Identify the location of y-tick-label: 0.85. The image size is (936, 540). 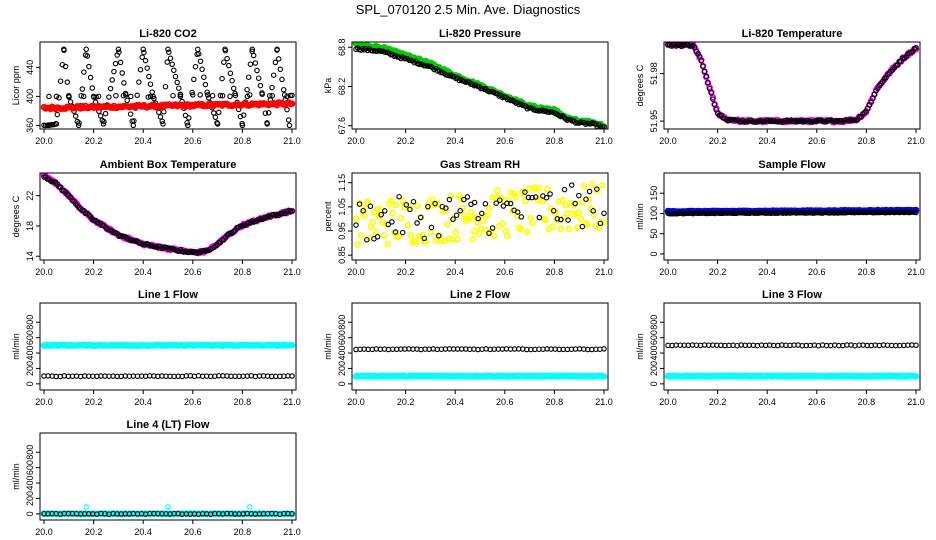
(342, 255).